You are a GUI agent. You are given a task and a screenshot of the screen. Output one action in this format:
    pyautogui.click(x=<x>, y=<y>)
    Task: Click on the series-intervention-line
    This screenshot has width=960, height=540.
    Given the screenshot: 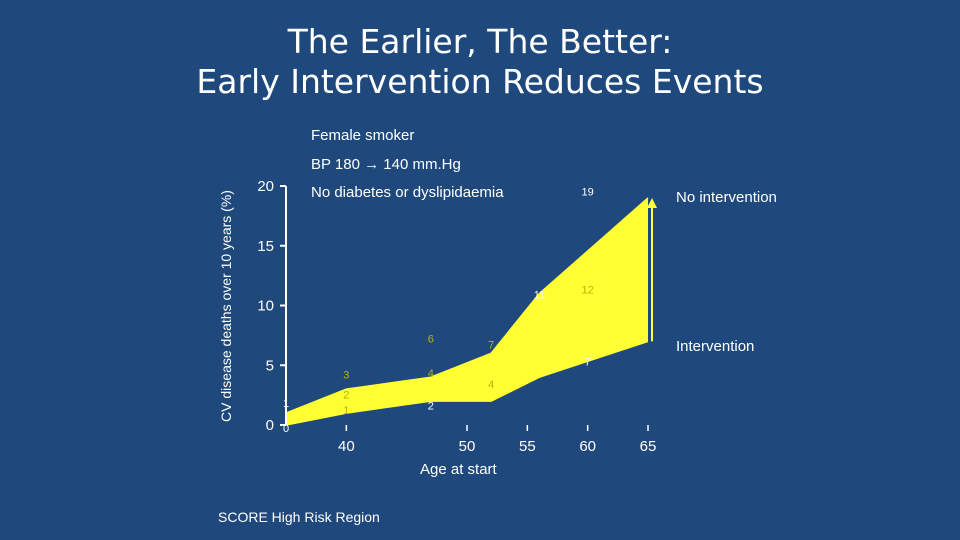 What is the action you would take?
    pyautogui.click(x=467, y=383)
    